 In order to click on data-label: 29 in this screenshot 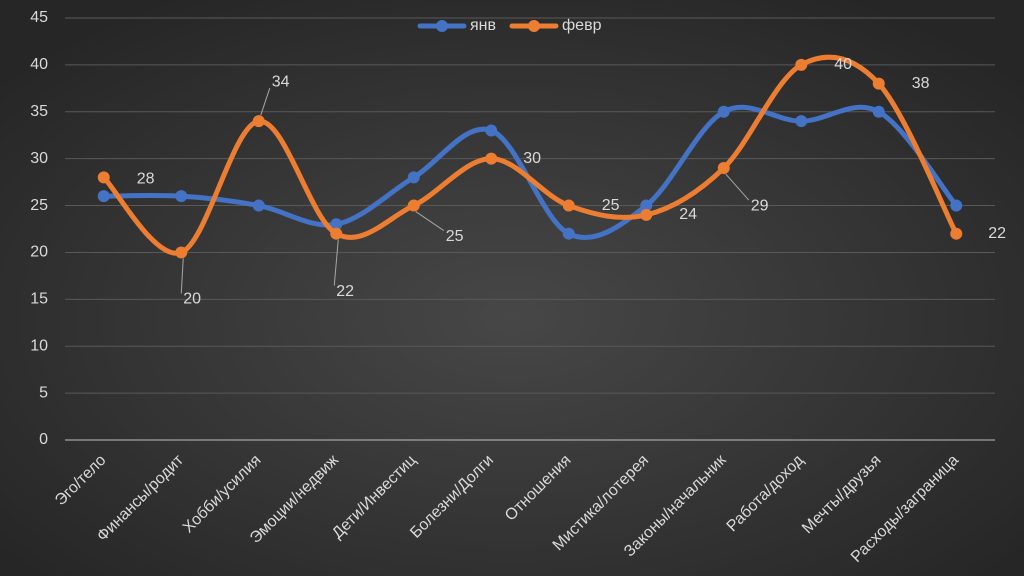, I will do `click(760, 205)`.